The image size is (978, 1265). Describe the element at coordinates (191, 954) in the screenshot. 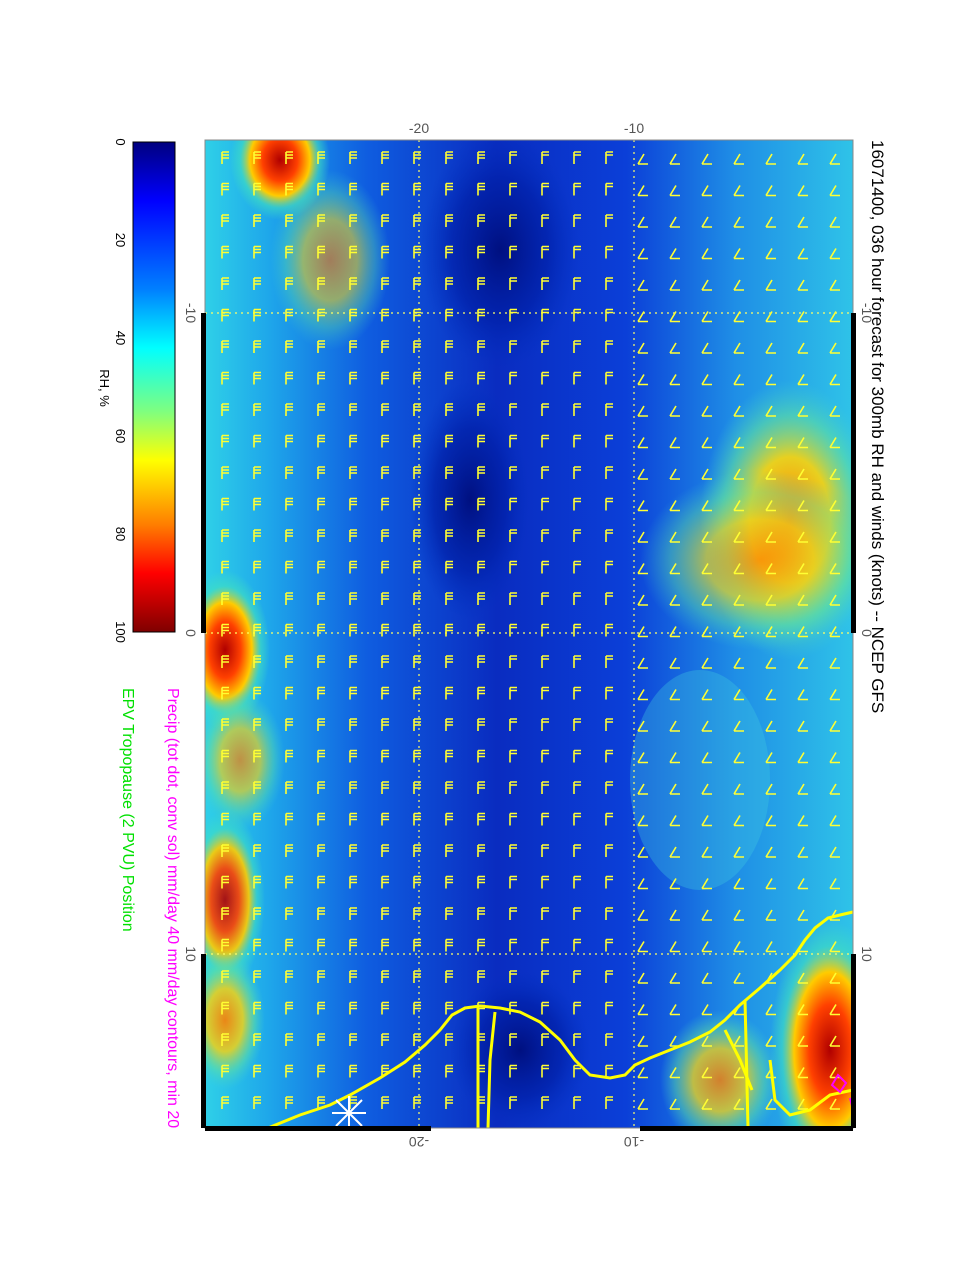

I see `lon-label: 10` at that location.